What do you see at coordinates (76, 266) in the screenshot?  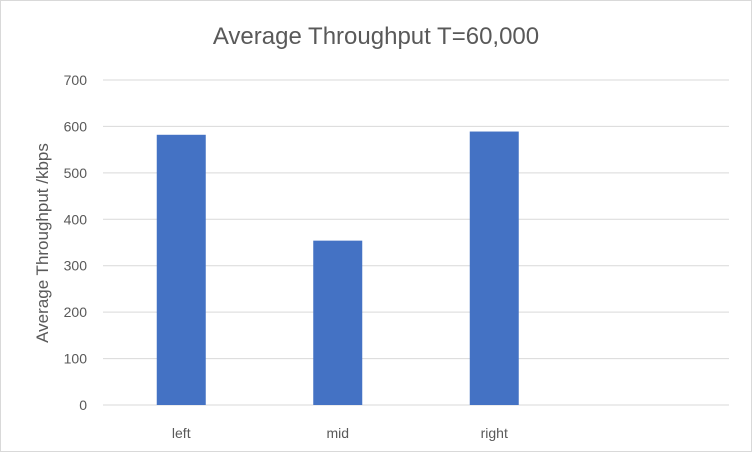 I see `y-tick-label: 300` at bounding box center [76, 266].